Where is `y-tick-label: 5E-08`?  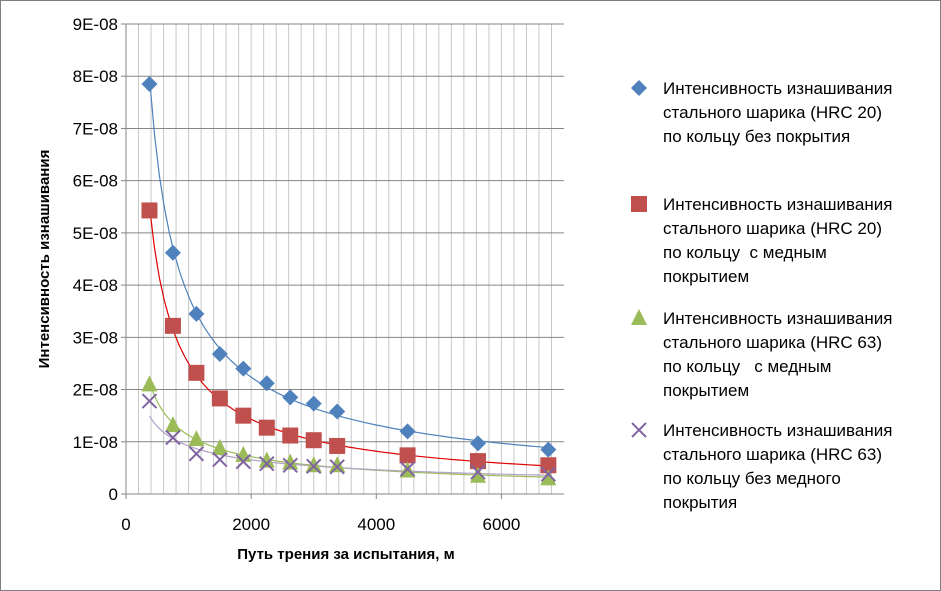
y-tick-label: 5E-08 is located at coordinates (95, 233).